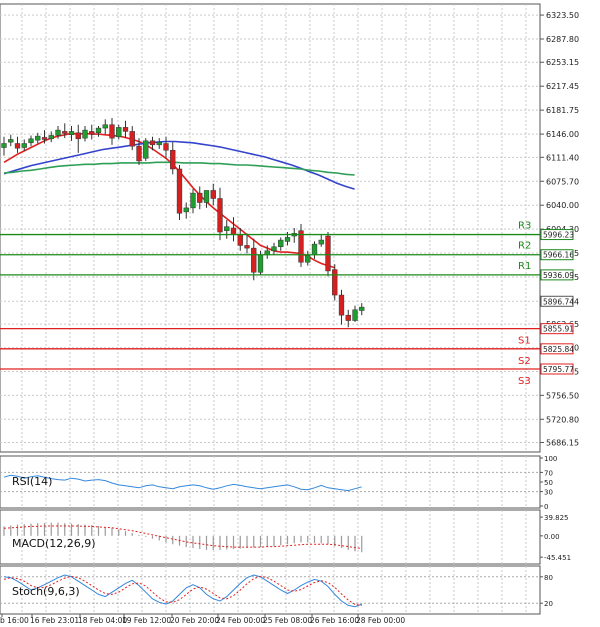 This screenshot has width=600, height=627. I want to click on rsi-line, so click(182, 483).